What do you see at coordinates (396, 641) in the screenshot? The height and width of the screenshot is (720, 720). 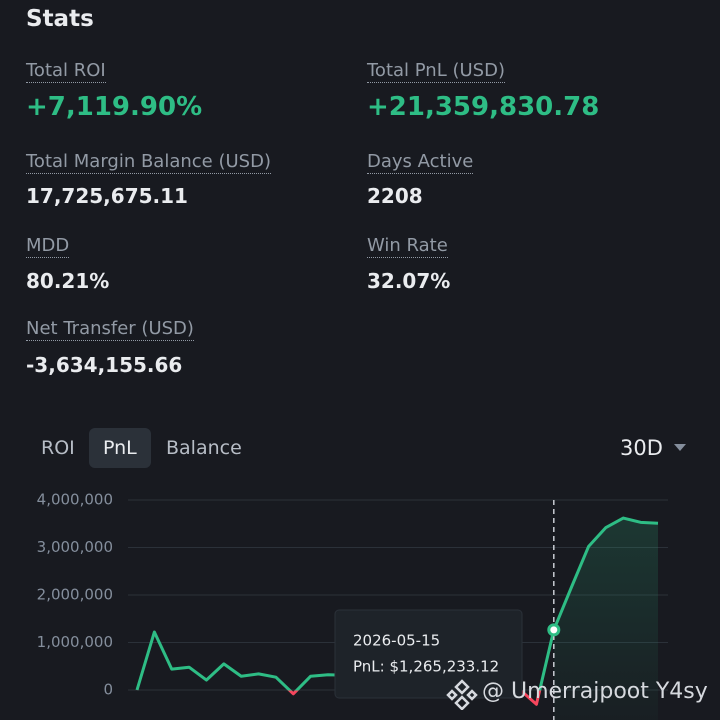 I see `tooltip-date: 2026-05-15` at bounding box center [396, 641].